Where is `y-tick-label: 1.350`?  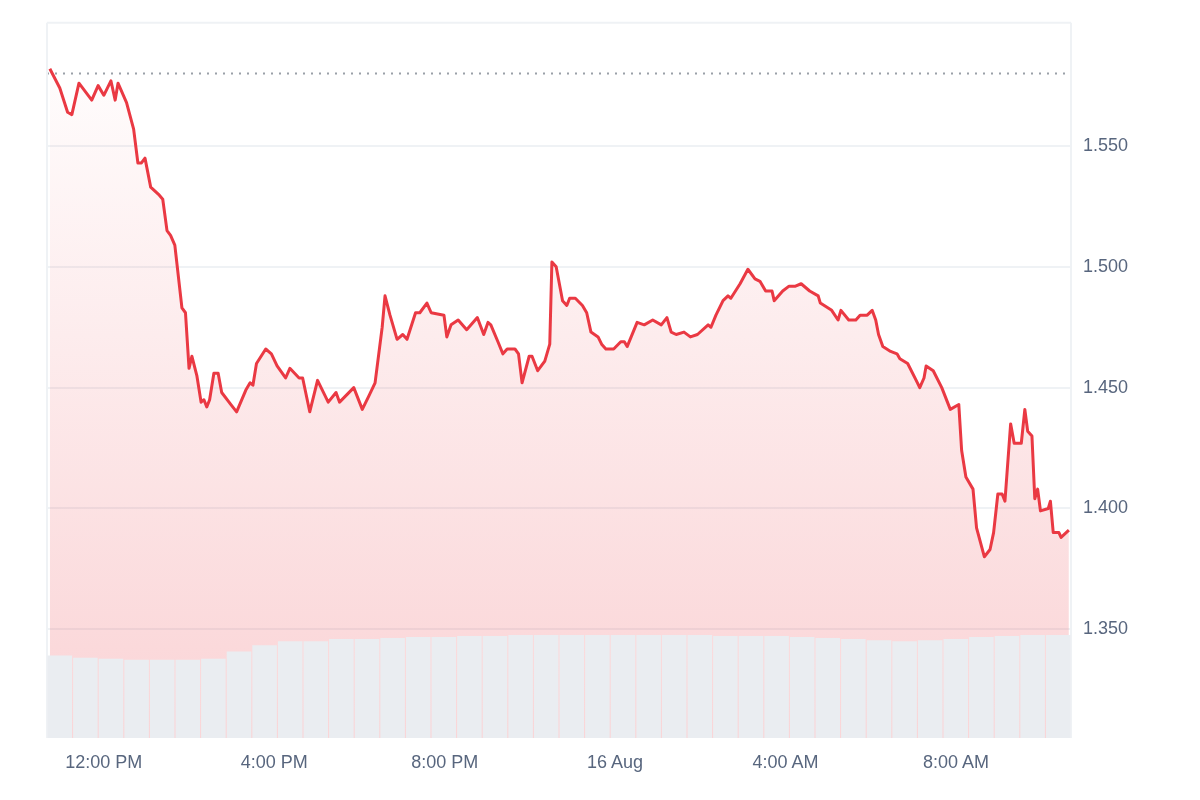 y-tick-label: 1.350 is located at coordinates (1106, 628).